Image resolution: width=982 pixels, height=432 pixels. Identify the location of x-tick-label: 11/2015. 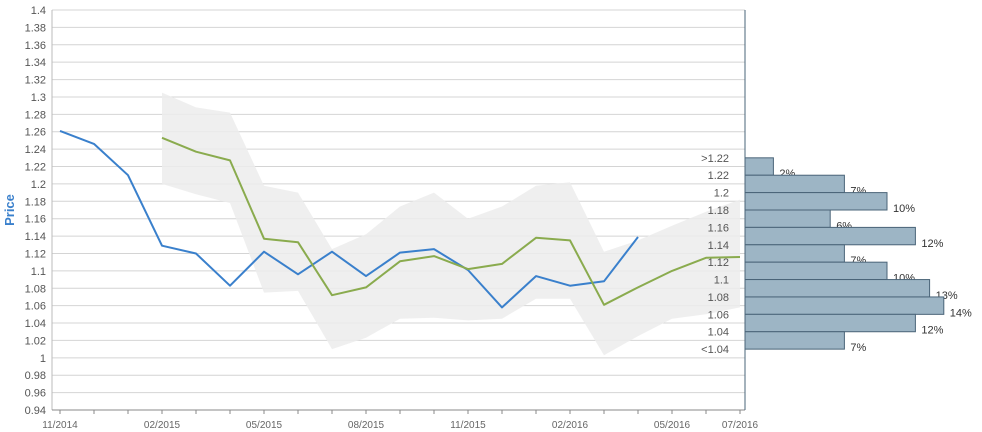
(468, 425).